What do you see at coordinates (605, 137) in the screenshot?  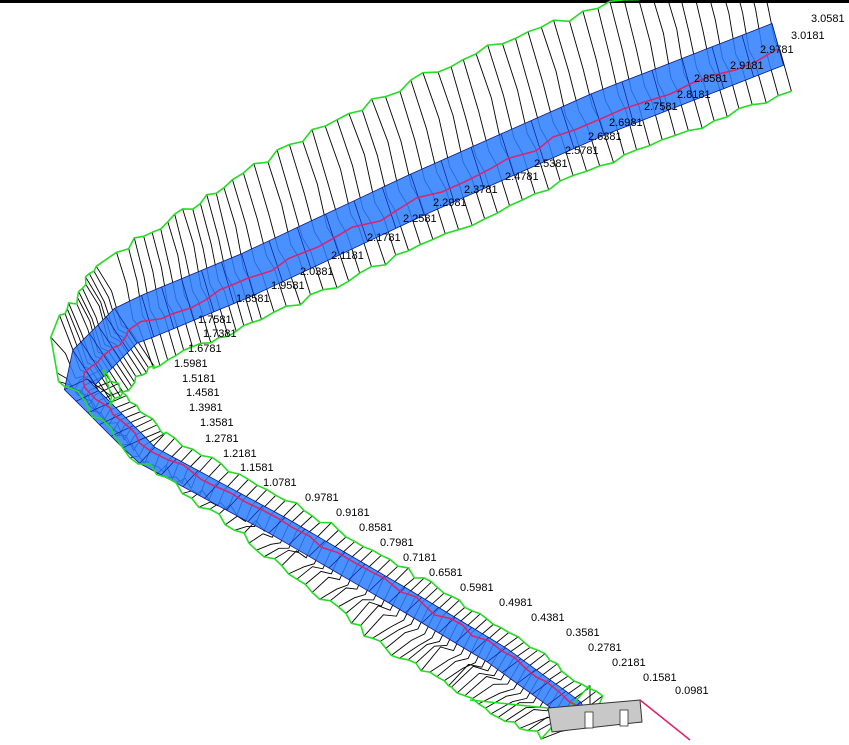 I see `station-label: 2.6381` at bounding box center [605, 137].